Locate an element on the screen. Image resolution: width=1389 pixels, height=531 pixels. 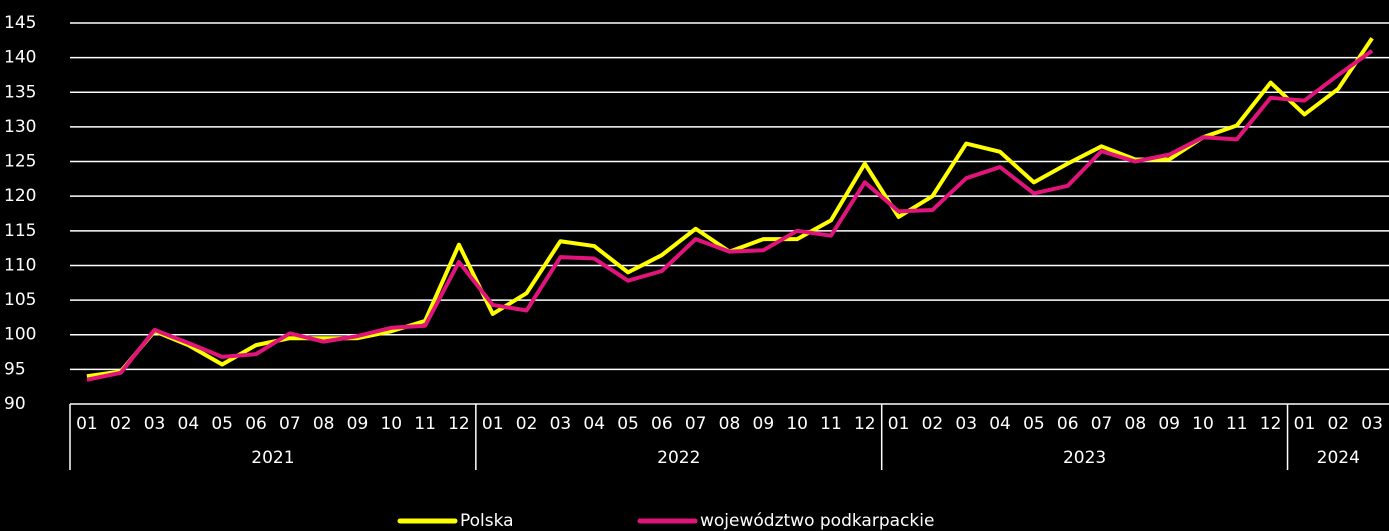
y-tick-label: 120 is located at coordinates (20, 196).